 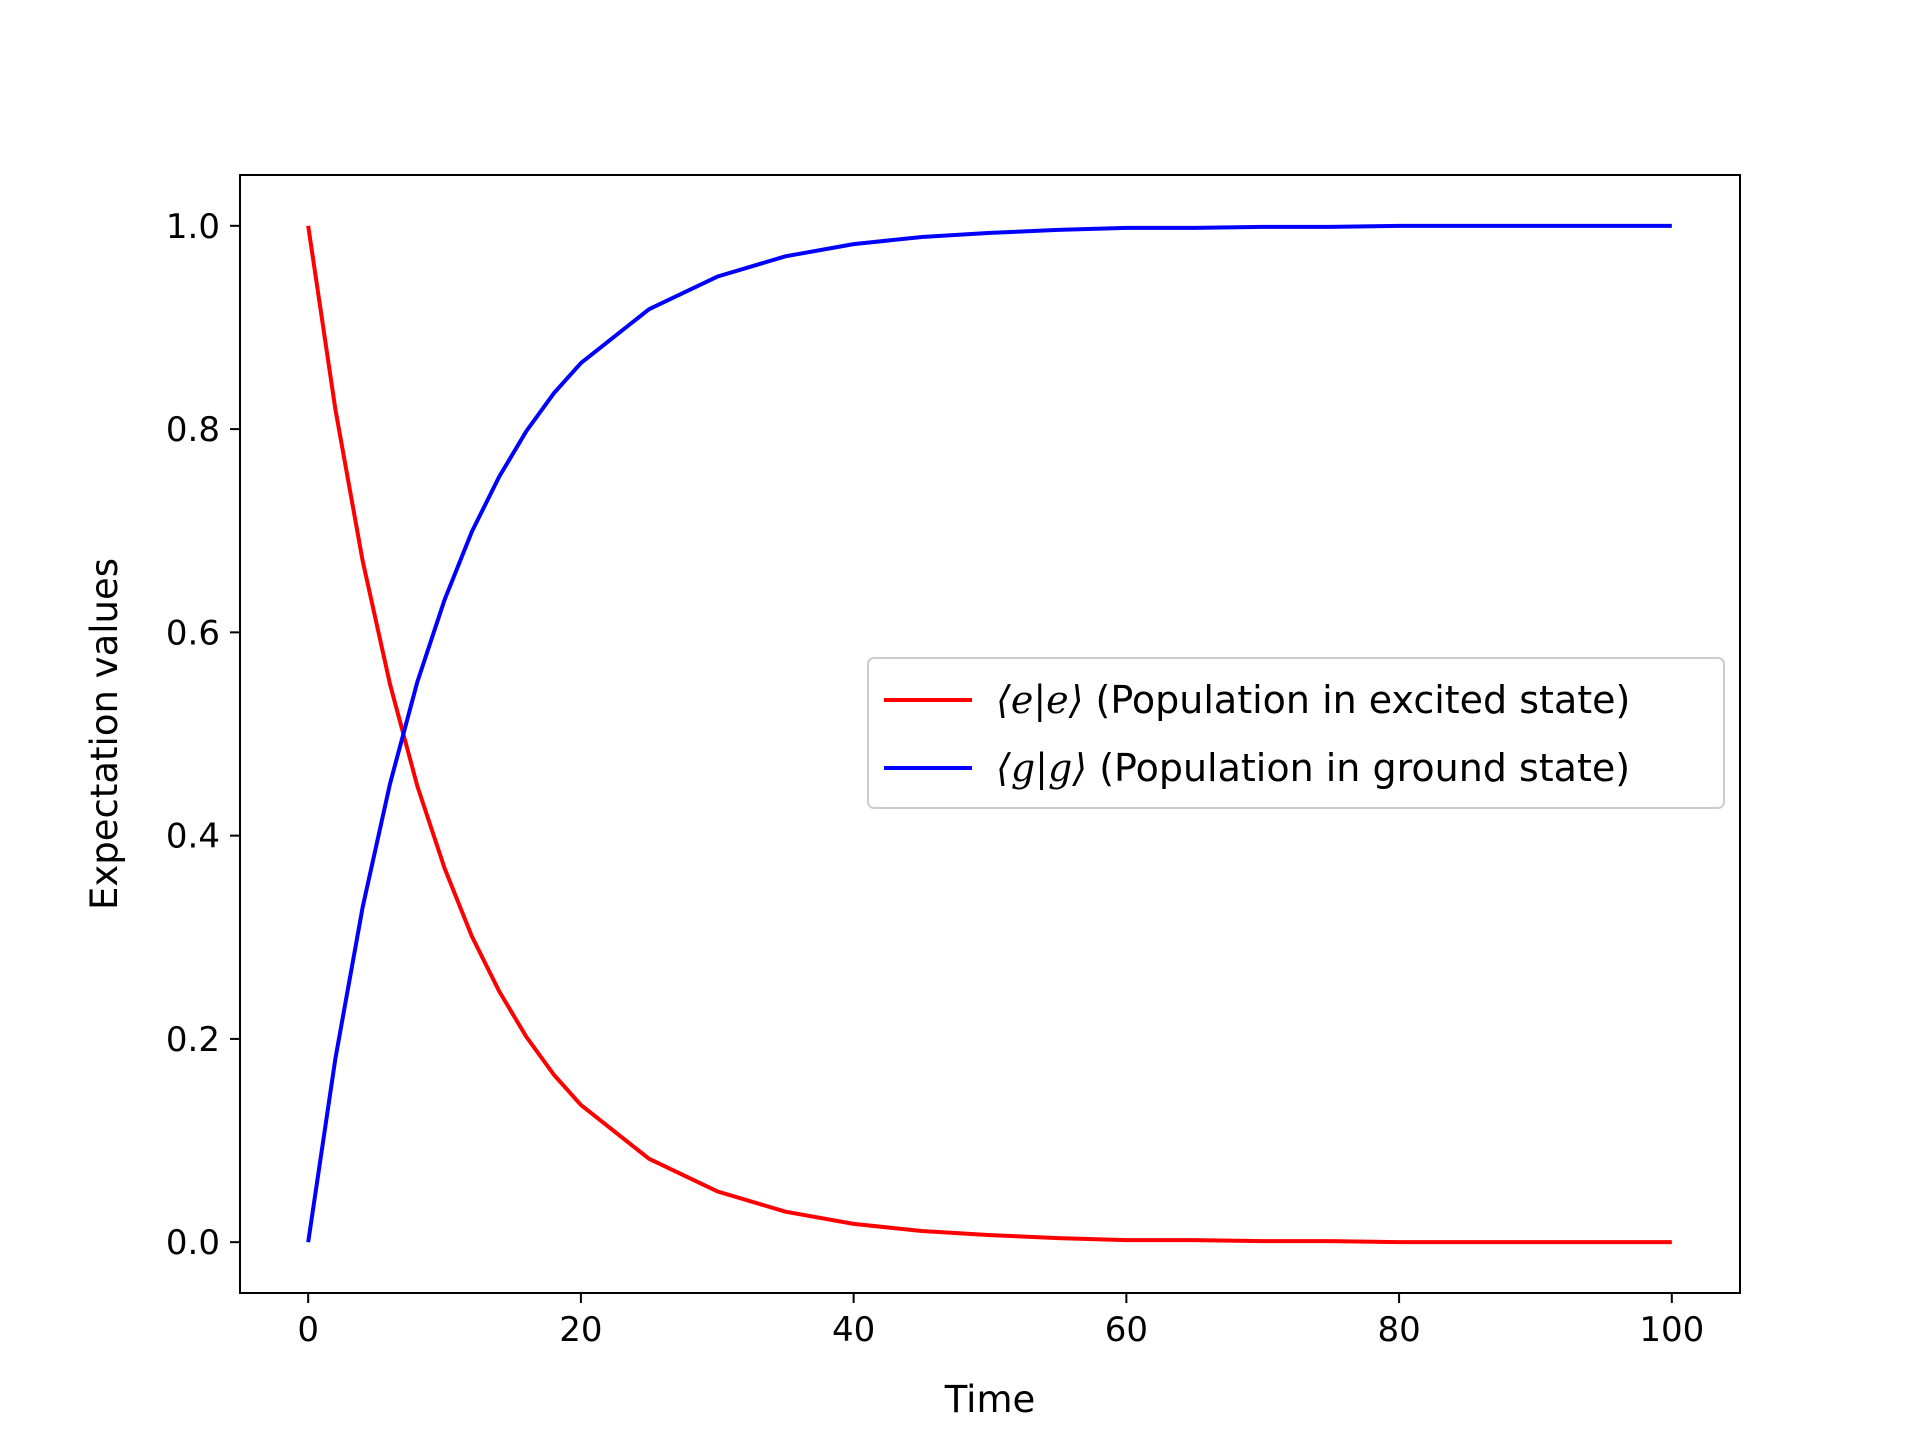 I want to click on legend-math-2: ⟨g|g⟩, so click(x=1041, y=768).